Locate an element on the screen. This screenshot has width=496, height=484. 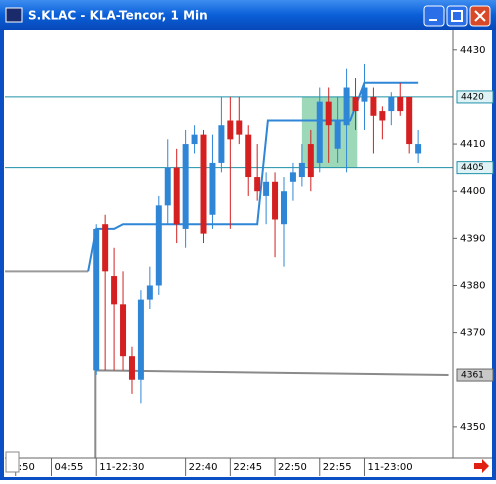
last-value-box is located at coordinates (475, 375).